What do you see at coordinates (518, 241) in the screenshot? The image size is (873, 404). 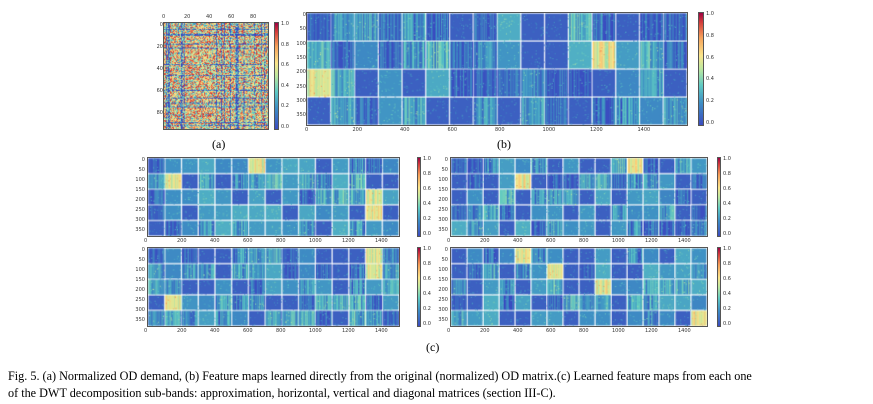 I see `panel-c2-x-tick: 400` at bounding box center [518, 241].